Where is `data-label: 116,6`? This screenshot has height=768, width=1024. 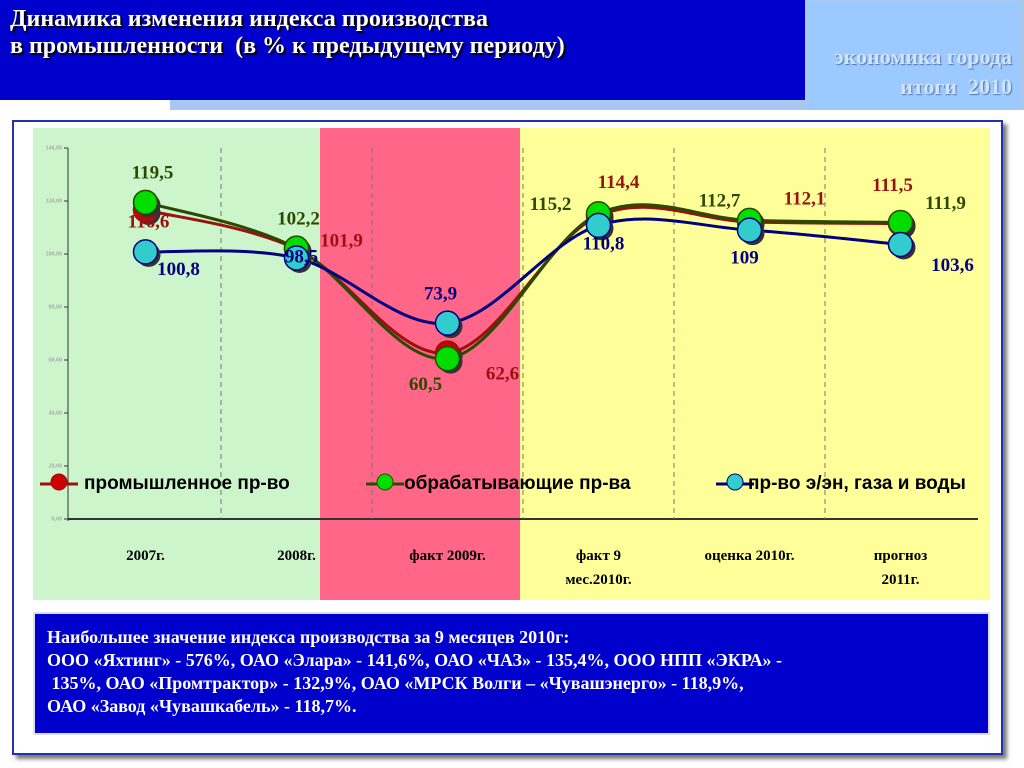
data-label: 116,6 is located at coordinates (149, 221).